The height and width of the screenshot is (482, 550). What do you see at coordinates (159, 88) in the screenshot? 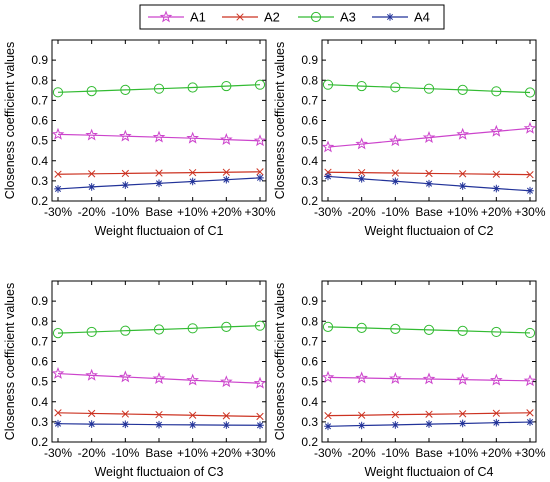
I see `series-line` at bounding box center [159, 88].